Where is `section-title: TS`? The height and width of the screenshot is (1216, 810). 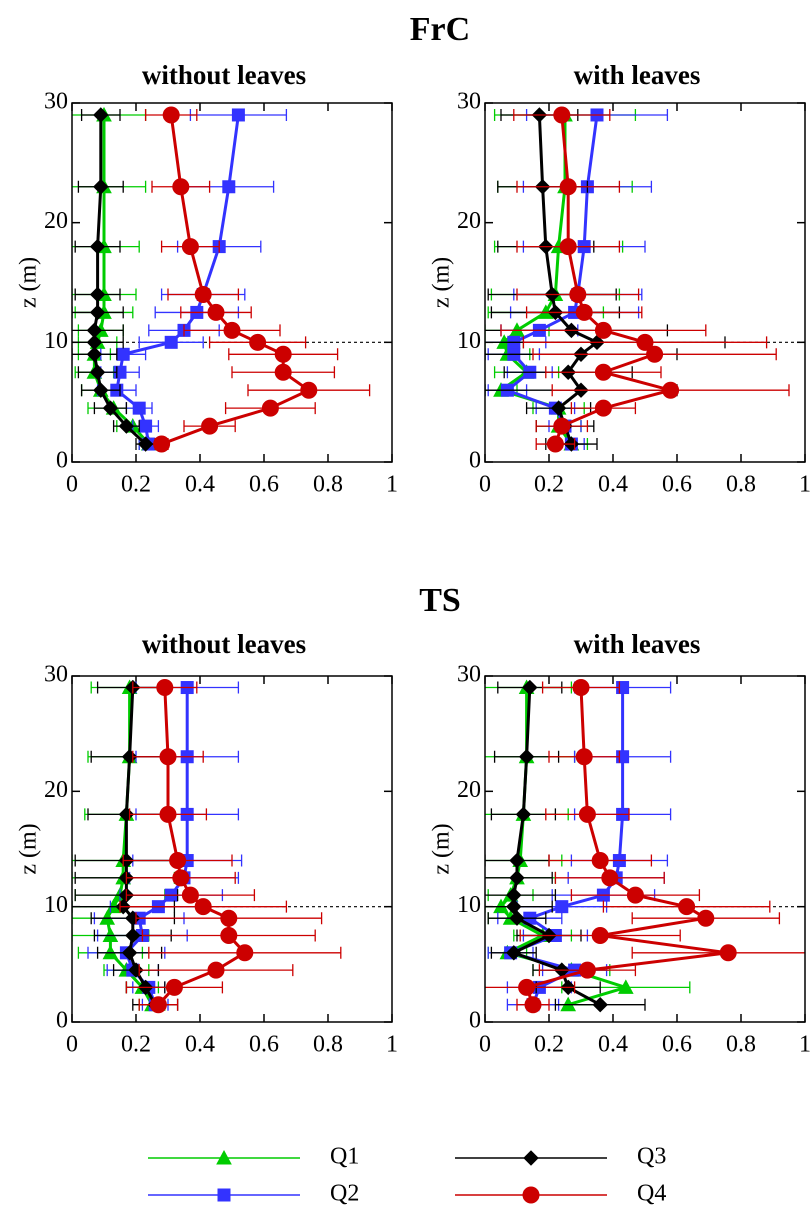 section-title: TS is located at coordinates (440, 600).